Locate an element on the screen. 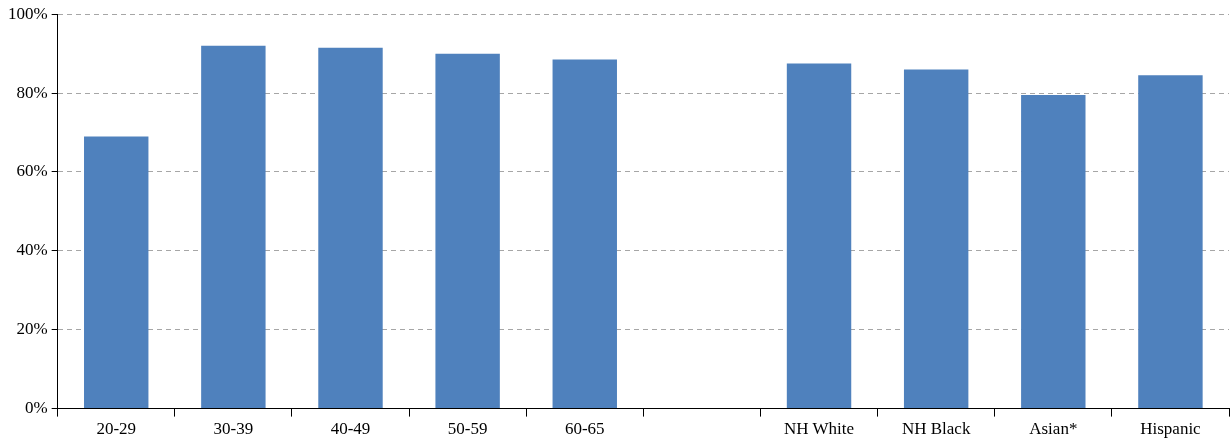 Image resolution: width=1231 pixels, height=447 pixels. x-tick-label: 30-39 is located at coordinates (233, 429).